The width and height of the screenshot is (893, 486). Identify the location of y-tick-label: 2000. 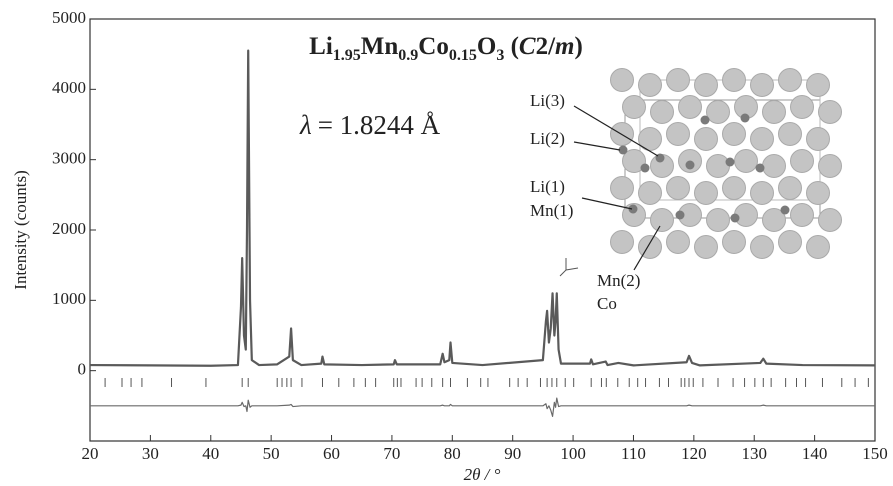
(69, 228).